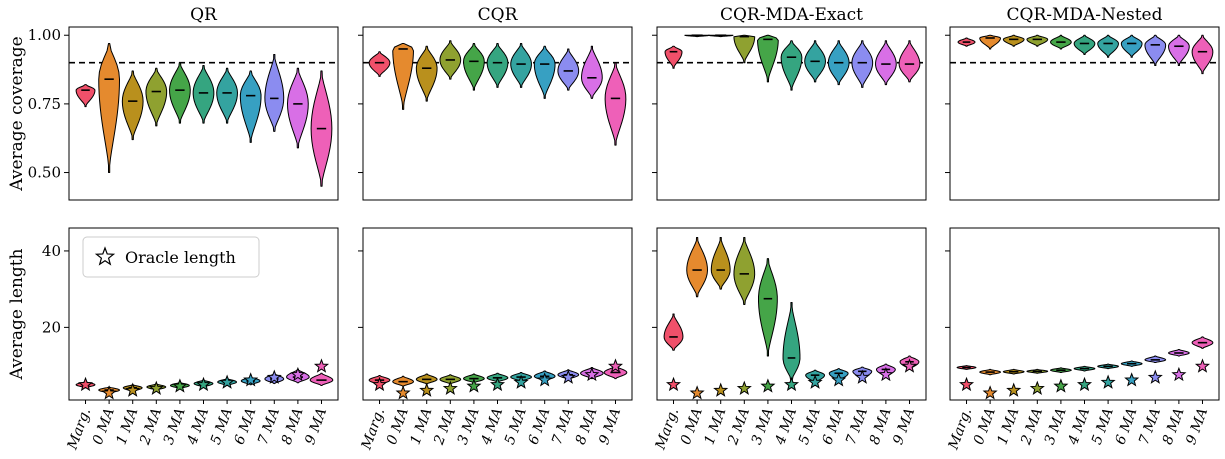 This screenshot has width=1225, height=459. Describe the element at coordinates (17, 114) in the screenshot. I see `coverage_row-ylabel: Average coverage` at that location.